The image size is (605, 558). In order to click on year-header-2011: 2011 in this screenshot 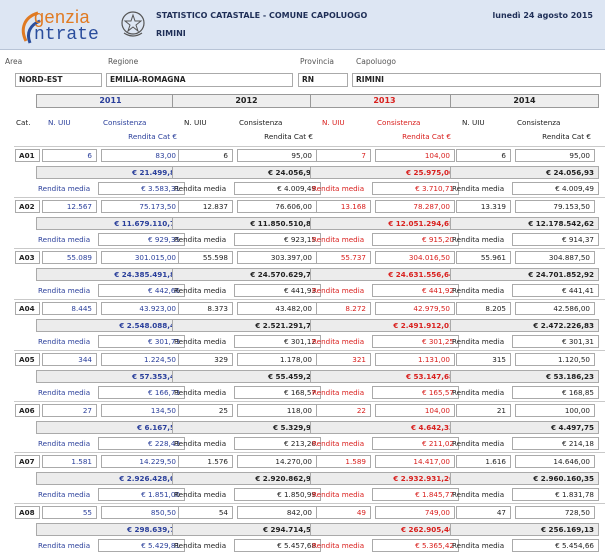, I will do `click(110, 101)`.